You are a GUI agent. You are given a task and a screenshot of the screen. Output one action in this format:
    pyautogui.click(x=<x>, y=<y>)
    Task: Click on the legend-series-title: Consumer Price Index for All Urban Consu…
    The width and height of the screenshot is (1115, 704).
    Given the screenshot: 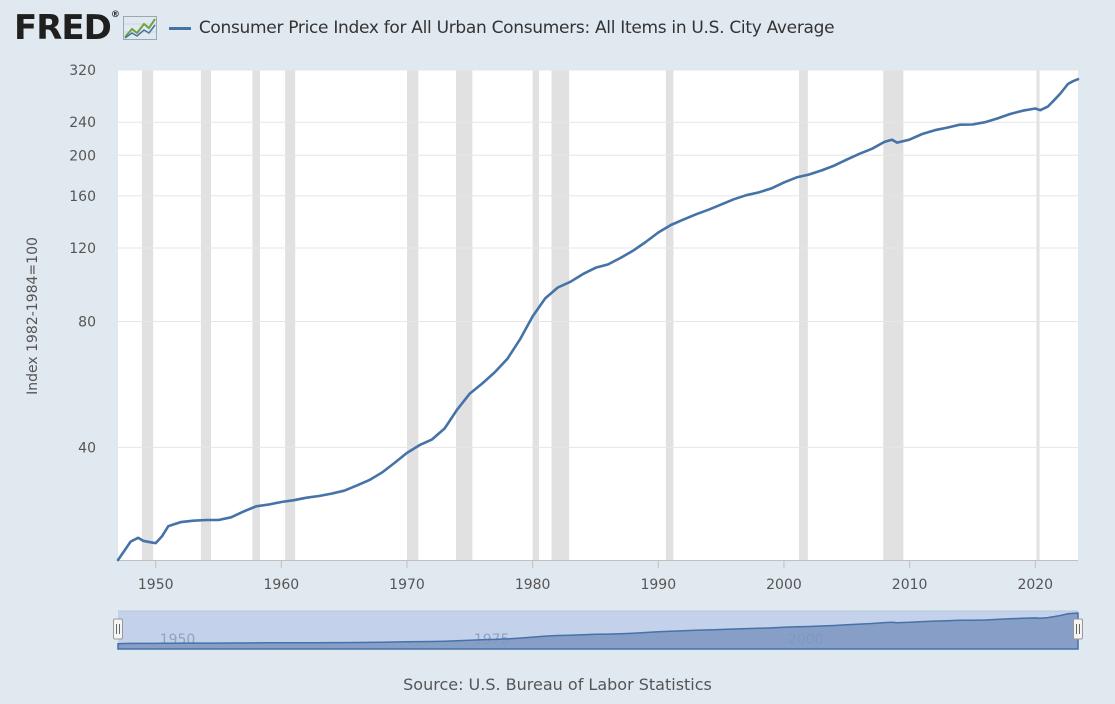 What is the action you would take?
    pyautogui.click(x=516, y=28)
    